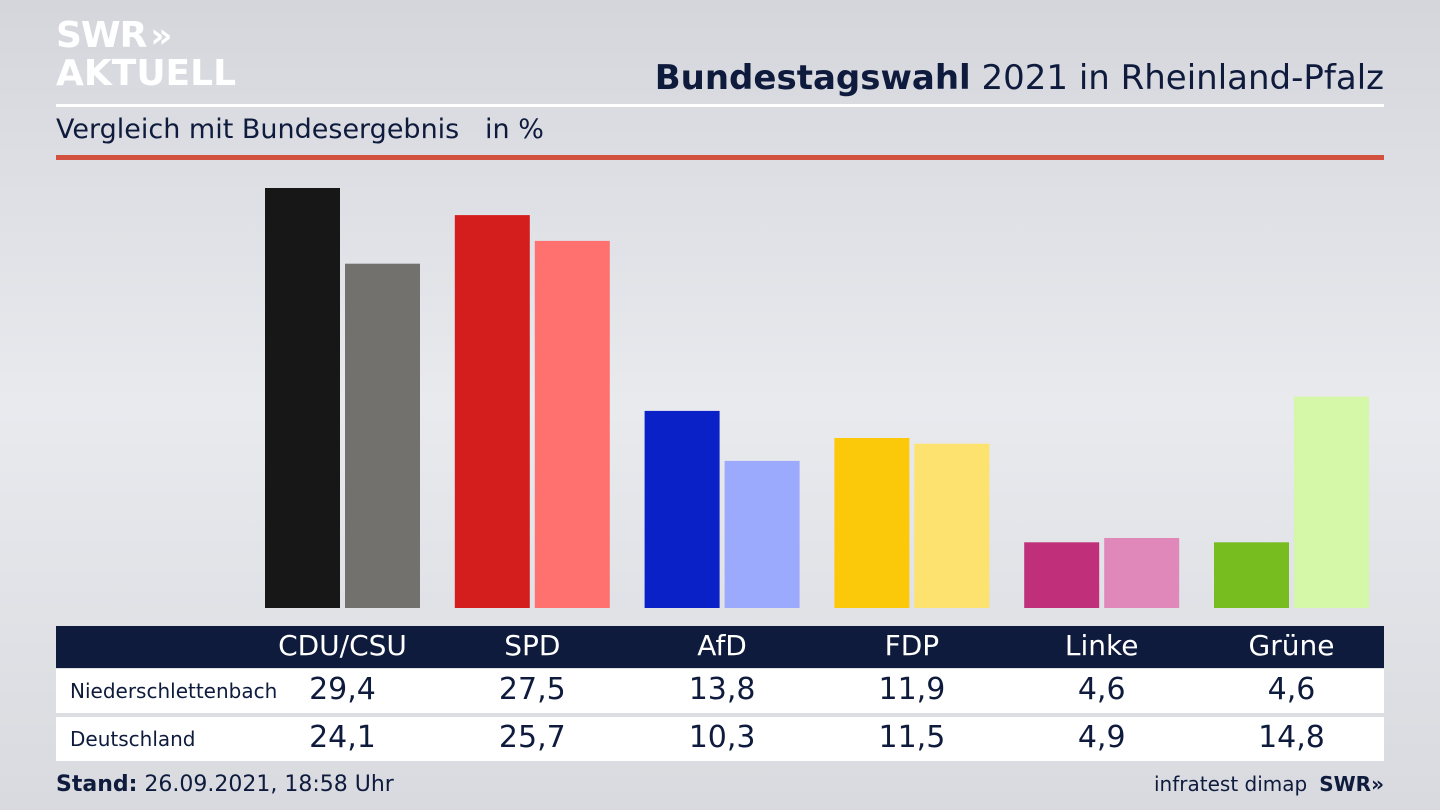 This screenshot has width=1440, height=810. I want to click on bar-fdp-niederschlettenbach, so click(872, 523).